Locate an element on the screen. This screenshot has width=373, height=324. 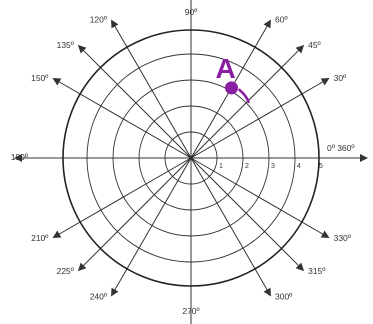
angle-label-180: 180º is located at coordinates (19, 157).